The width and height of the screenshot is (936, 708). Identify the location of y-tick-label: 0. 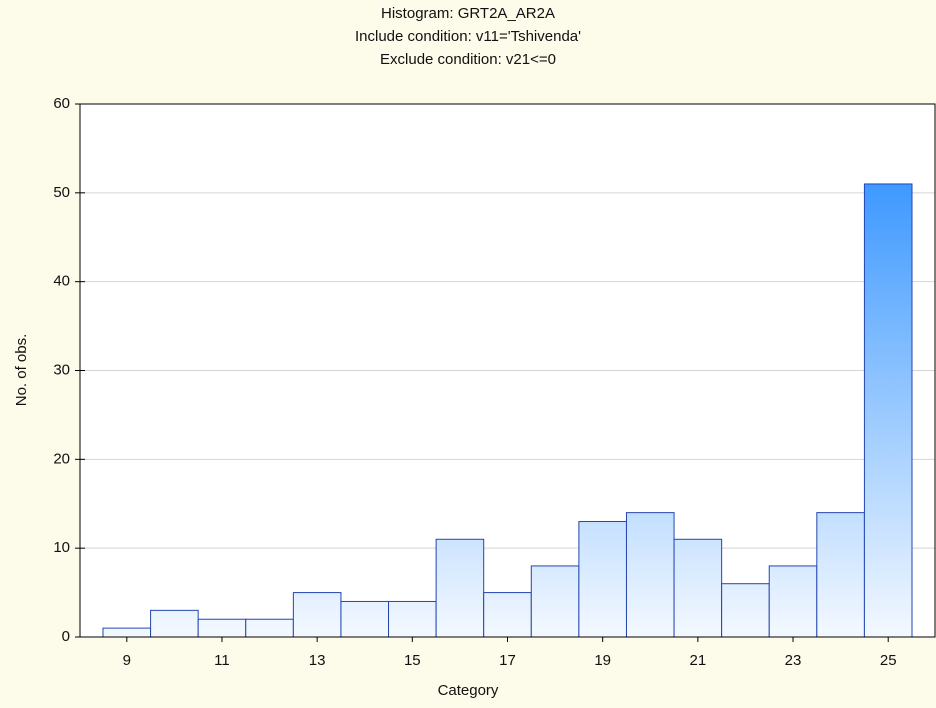
(66, 636).